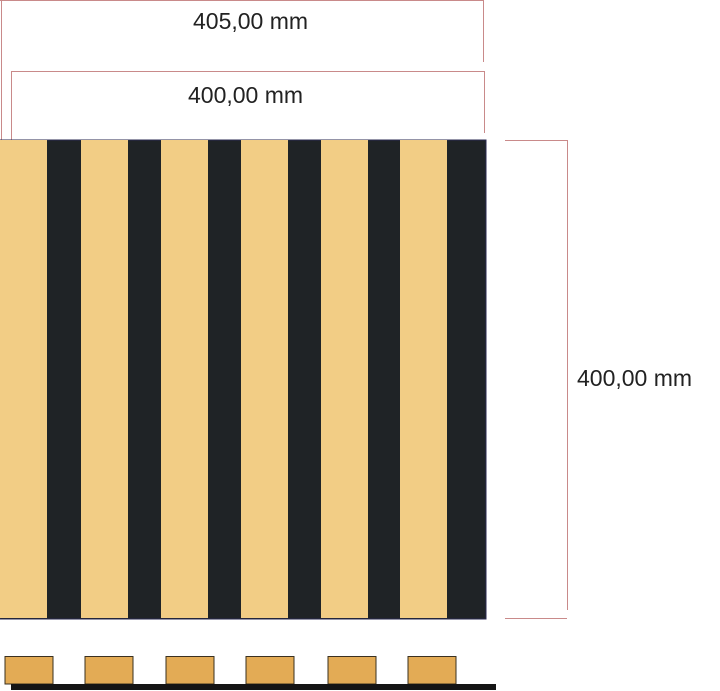  I want to click on overall-width-label: 405,00 mm, so click(251, 21).